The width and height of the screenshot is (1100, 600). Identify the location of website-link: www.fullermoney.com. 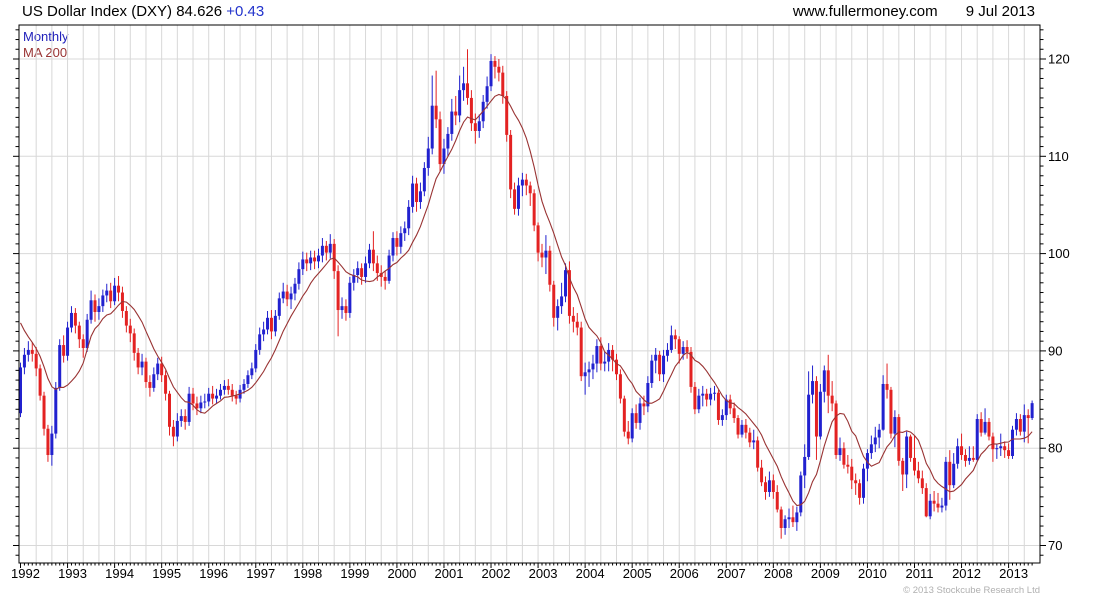
(865, 11).